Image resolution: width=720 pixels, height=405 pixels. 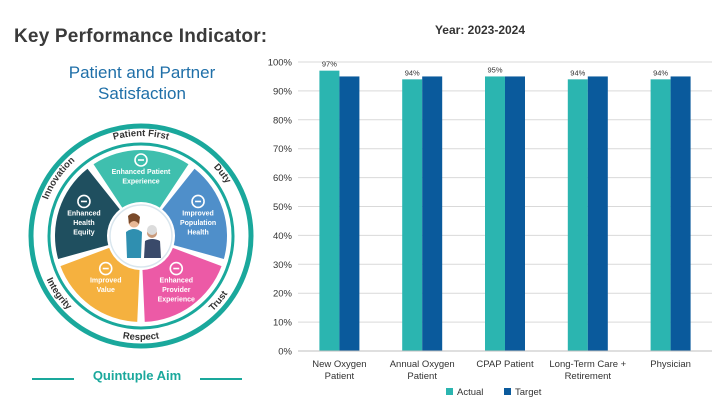 I want to click on patient-hair, so click(x=152, y=230).